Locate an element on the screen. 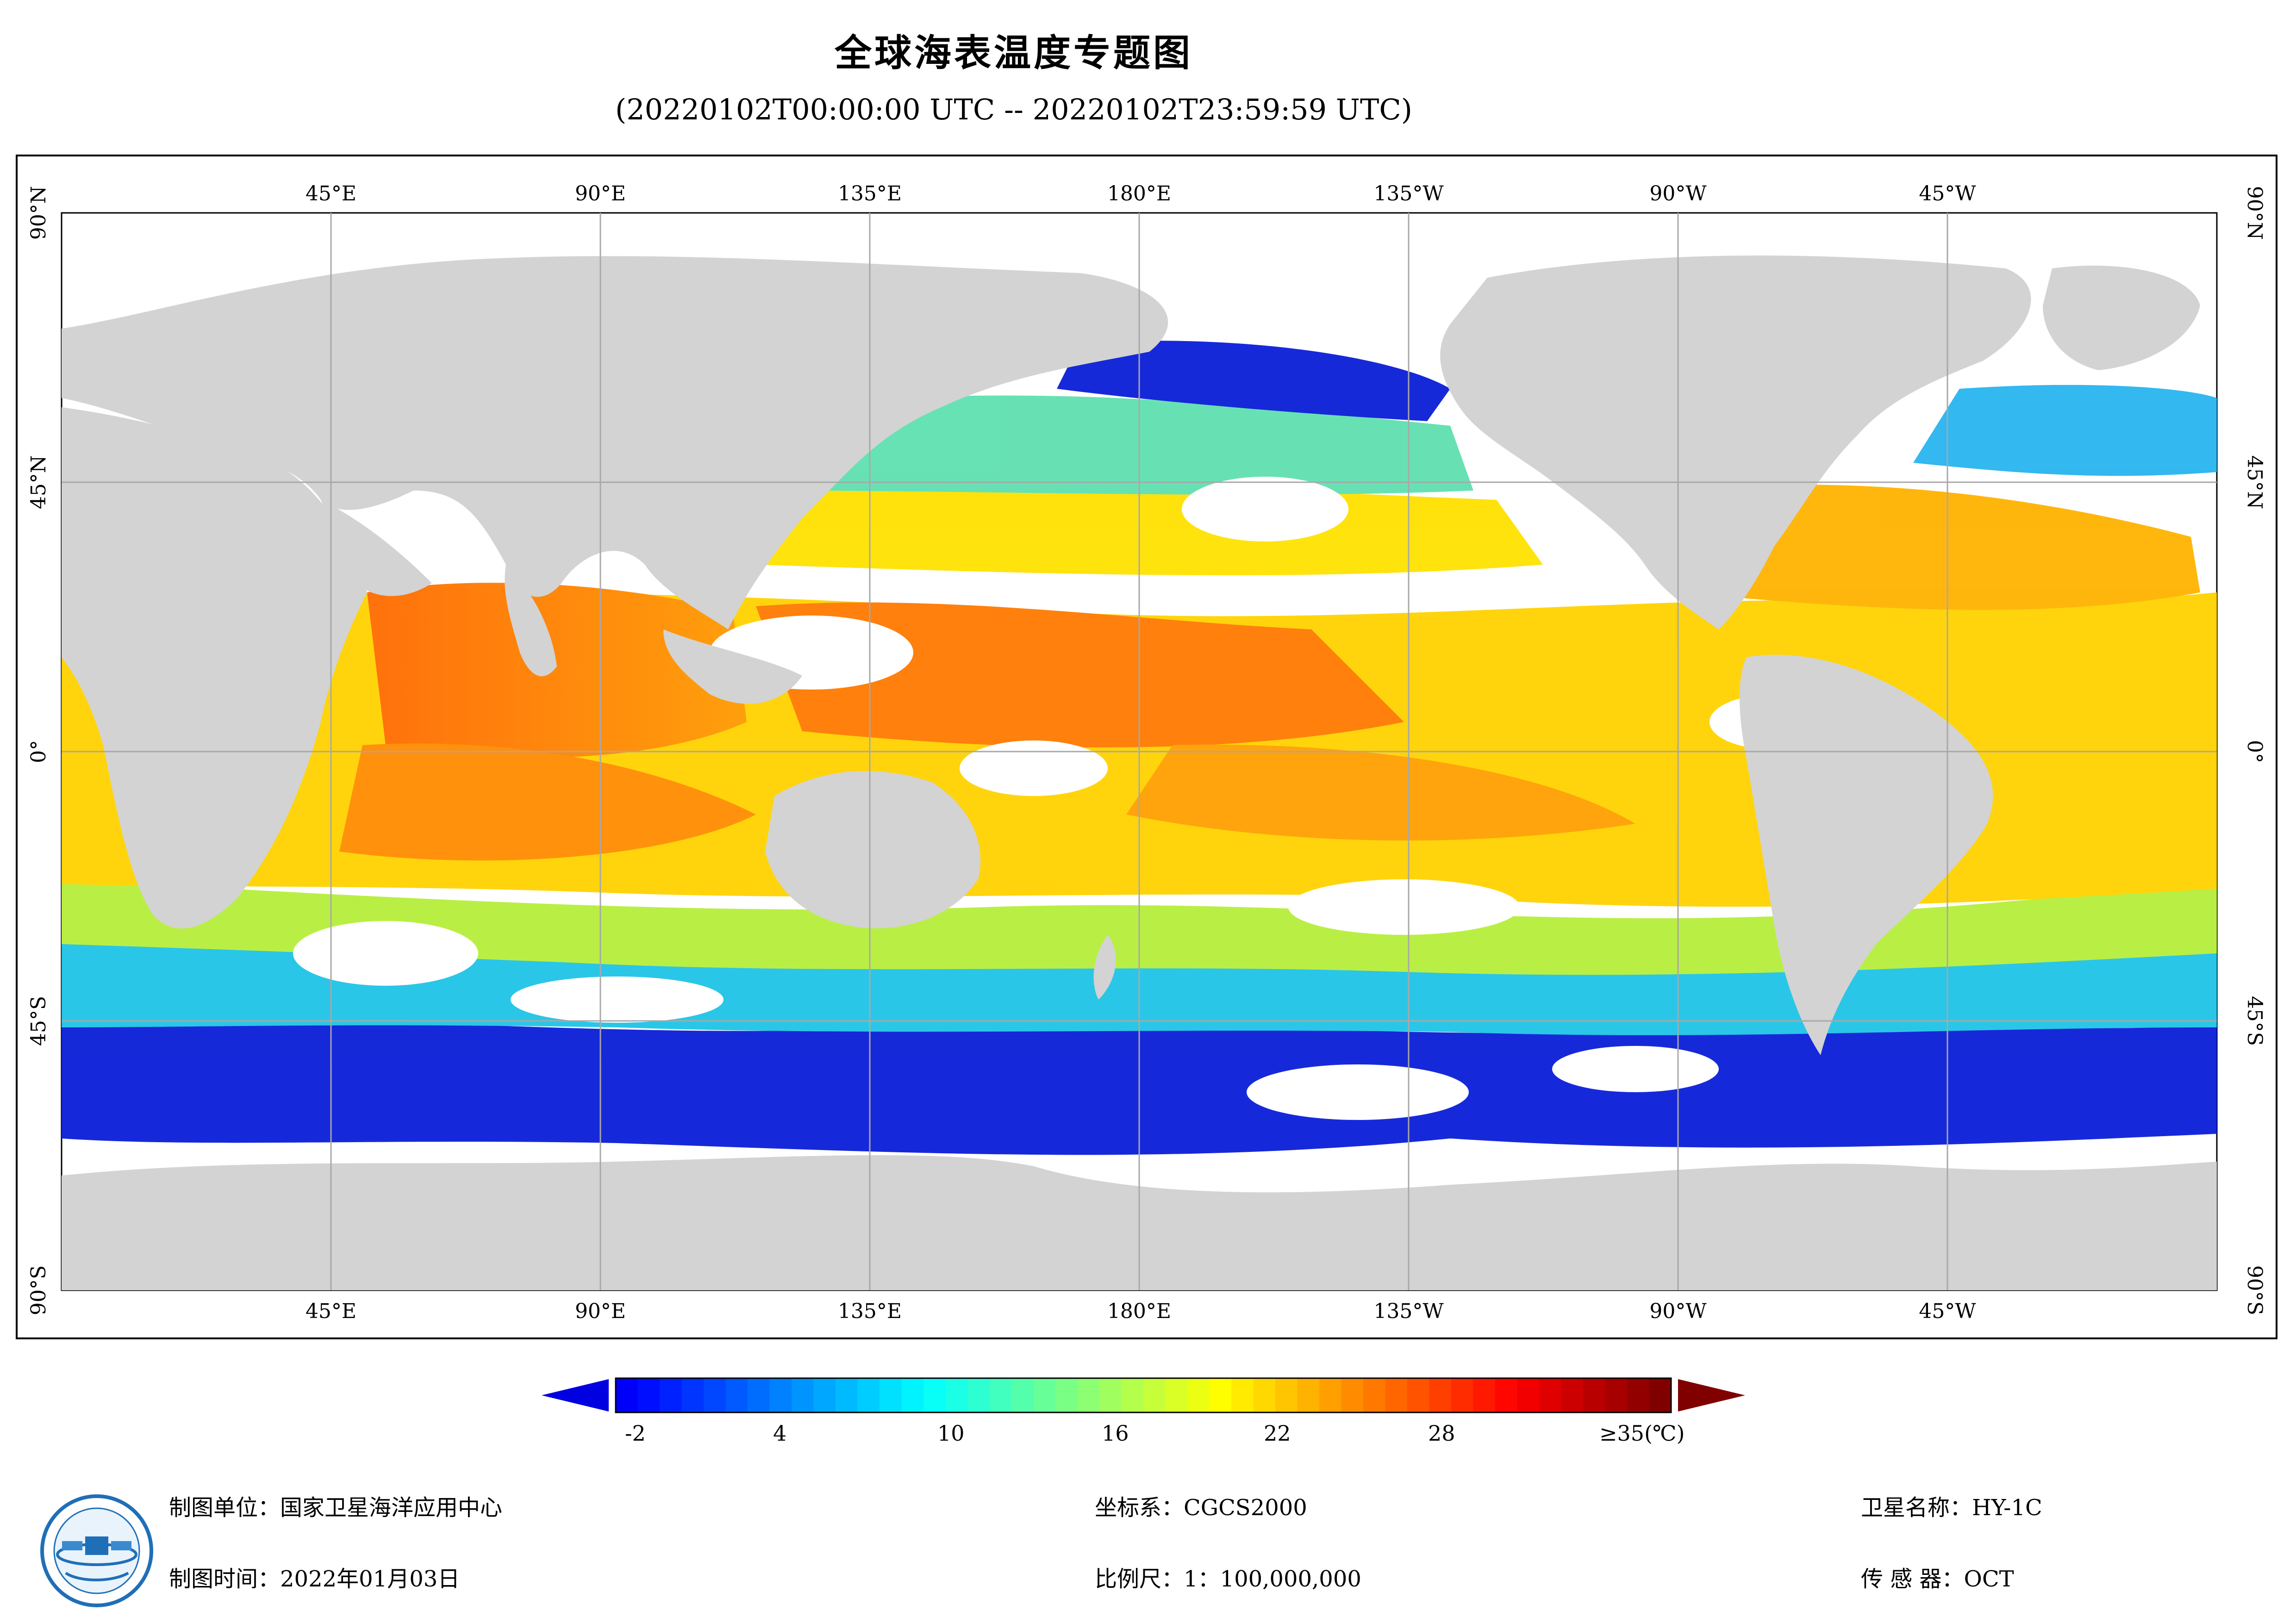  lon-label-top: 45°E is located at coordinates (331, 193).